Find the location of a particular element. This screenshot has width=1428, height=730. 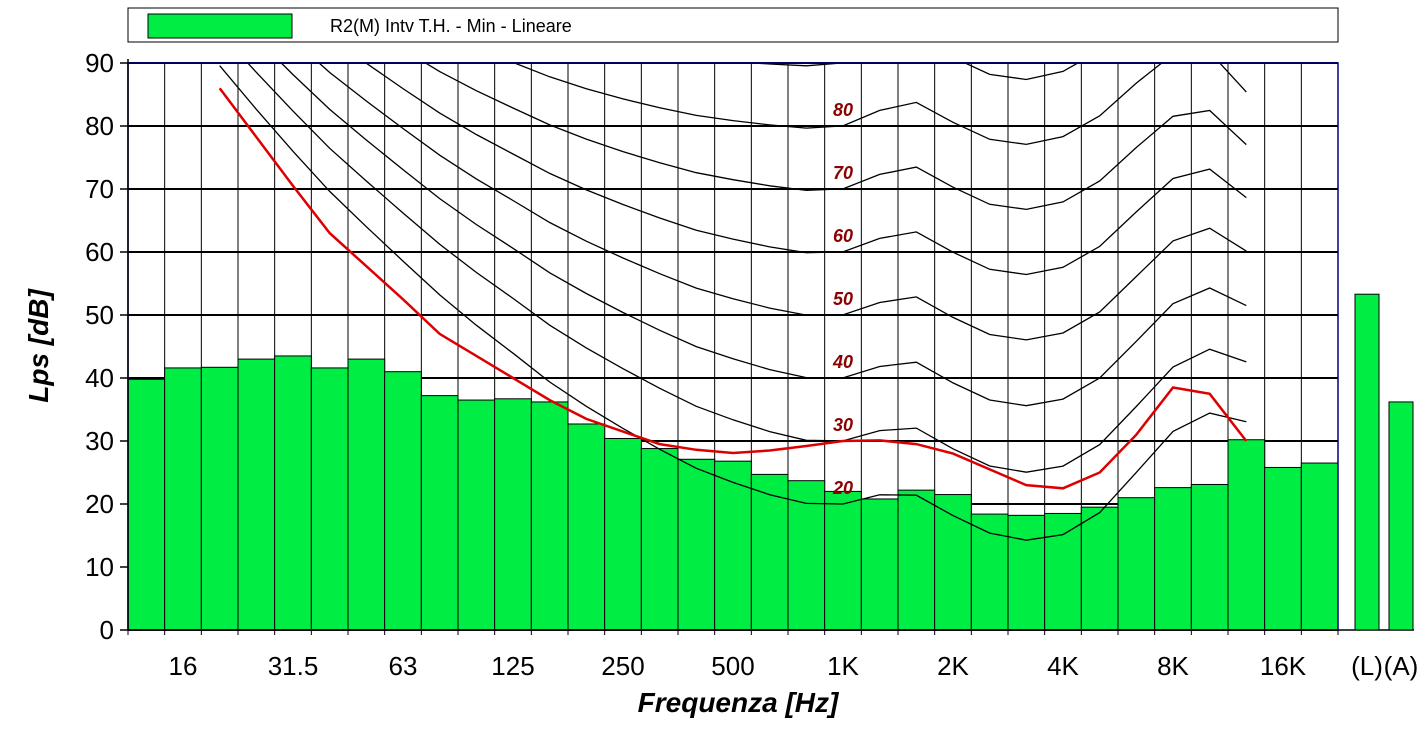

isophon-label: 30 is located at coordinates (843, 425).